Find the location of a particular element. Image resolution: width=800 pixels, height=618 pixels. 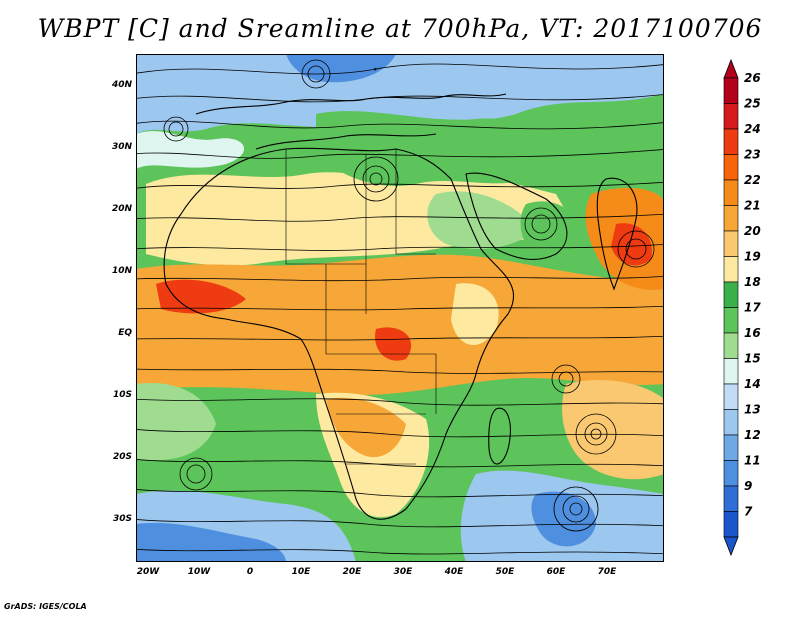

colorbar-label: 15 is located at coordinates (752, 359).